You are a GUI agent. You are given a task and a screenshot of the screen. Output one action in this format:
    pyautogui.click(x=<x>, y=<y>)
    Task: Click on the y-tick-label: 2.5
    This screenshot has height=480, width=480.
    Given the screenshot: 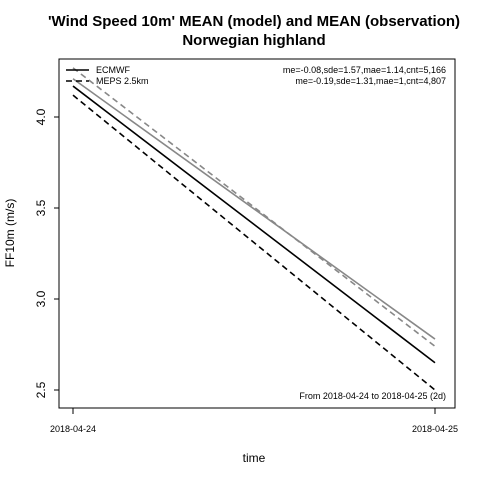 What is the action you would take?
    pyautogui.click(x=41, y=389)
    